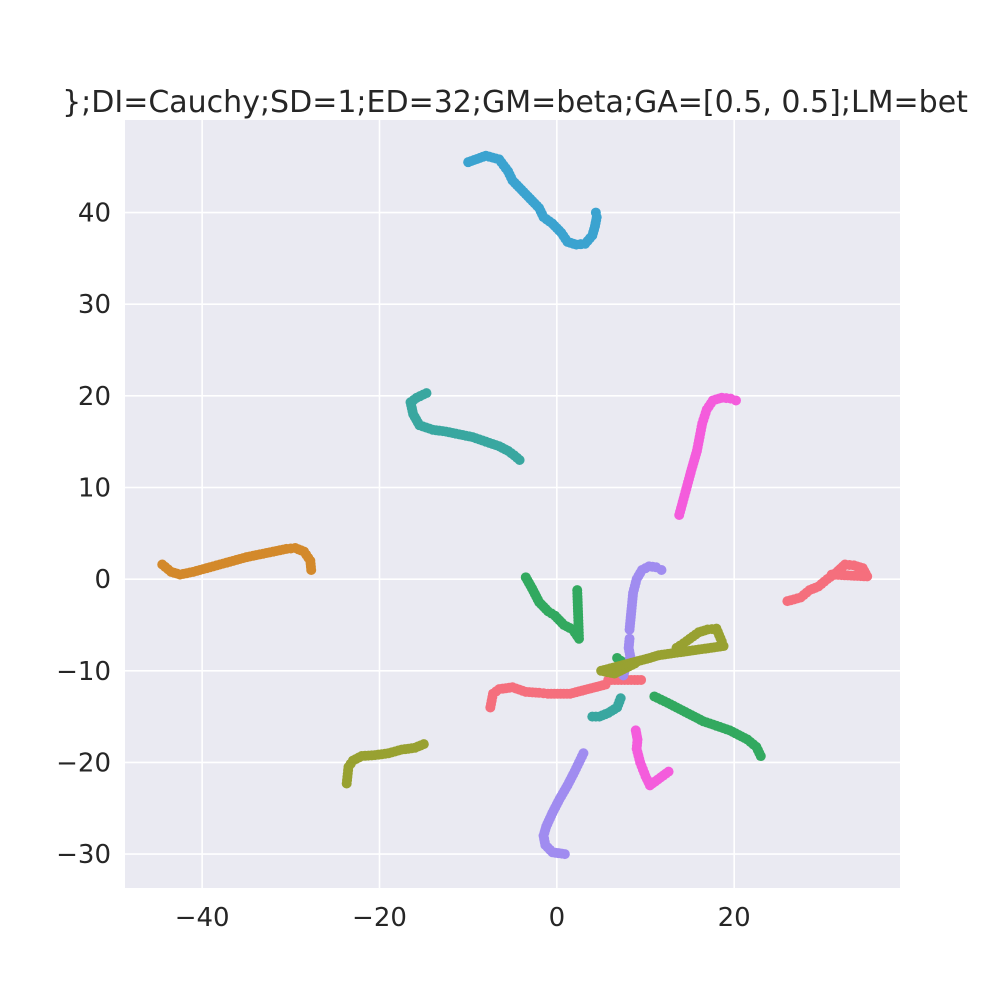  Describe the element at coordinates (379, 918) in the screenshot. I see `x-tick-label: −20` at that location.